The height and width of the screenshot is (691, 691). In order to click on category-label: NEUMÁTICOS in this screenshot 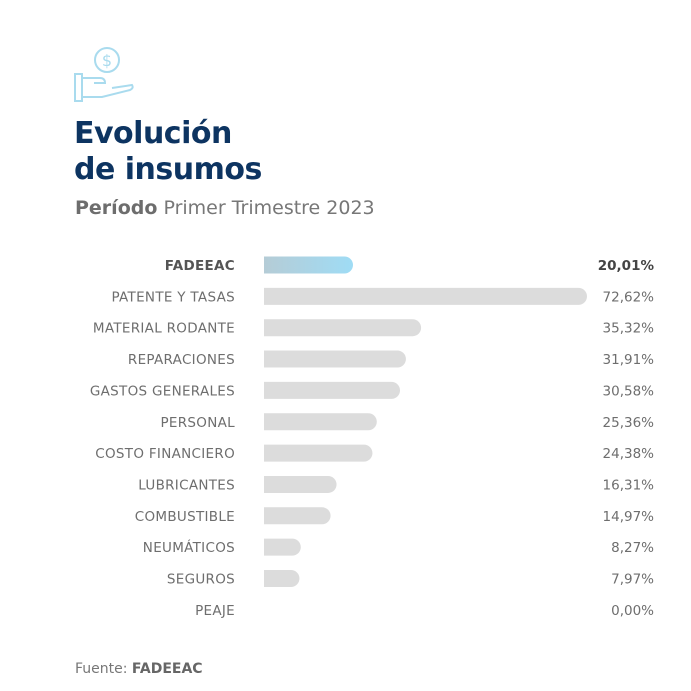, I will do `click(189, 547)`.